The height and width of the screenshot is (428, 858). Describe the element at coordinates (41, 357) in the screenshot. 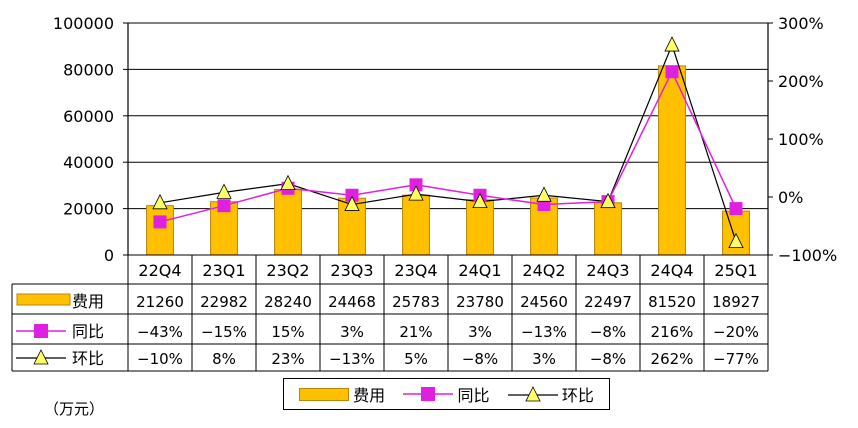

I see `table-swatch-qoq-marker` at that location.